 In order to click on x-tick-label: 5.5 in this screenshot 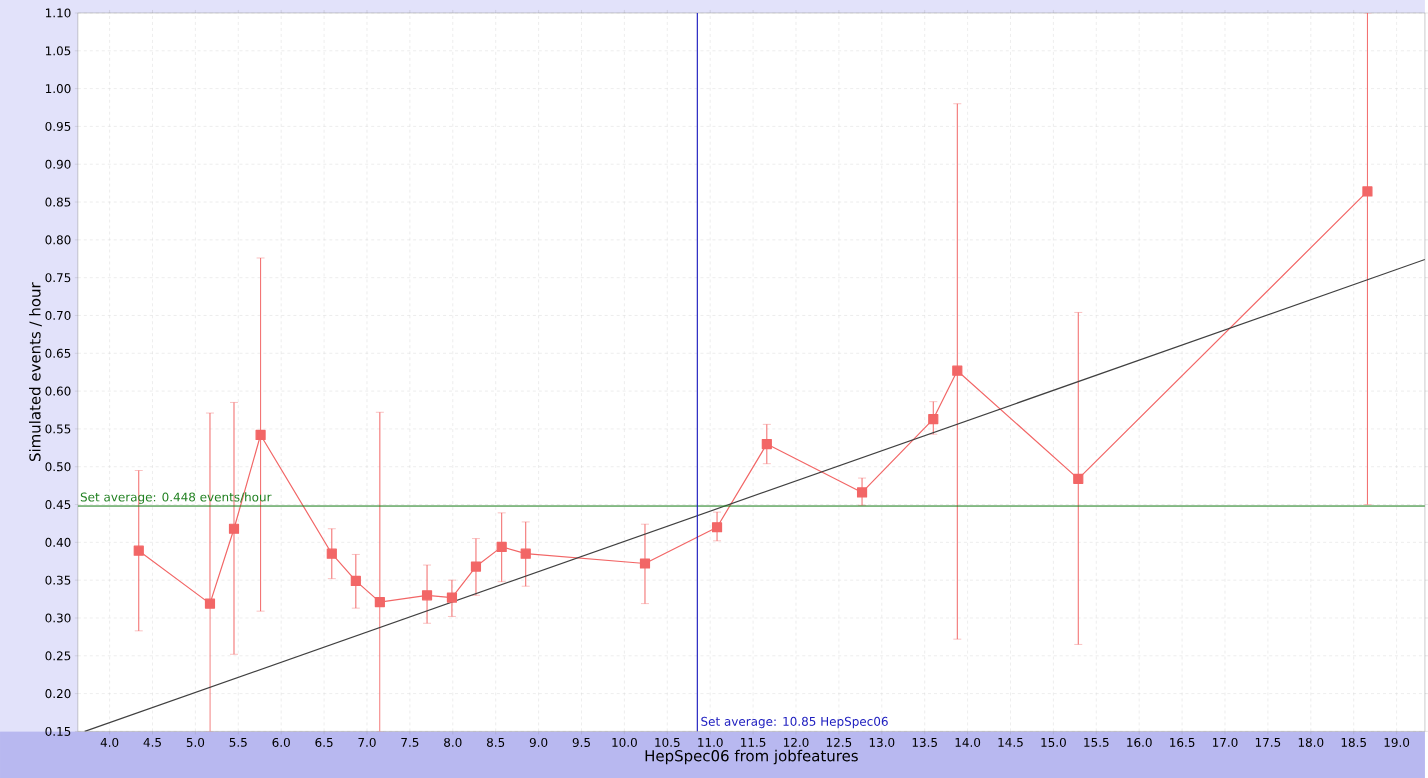, I will do `click(238, 742)`.